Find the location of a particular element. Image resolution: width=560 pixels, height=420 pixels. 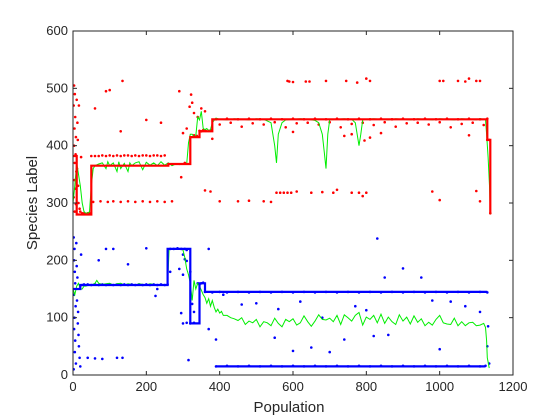

x-axis-label: Population is located at coordinates (289, 407).